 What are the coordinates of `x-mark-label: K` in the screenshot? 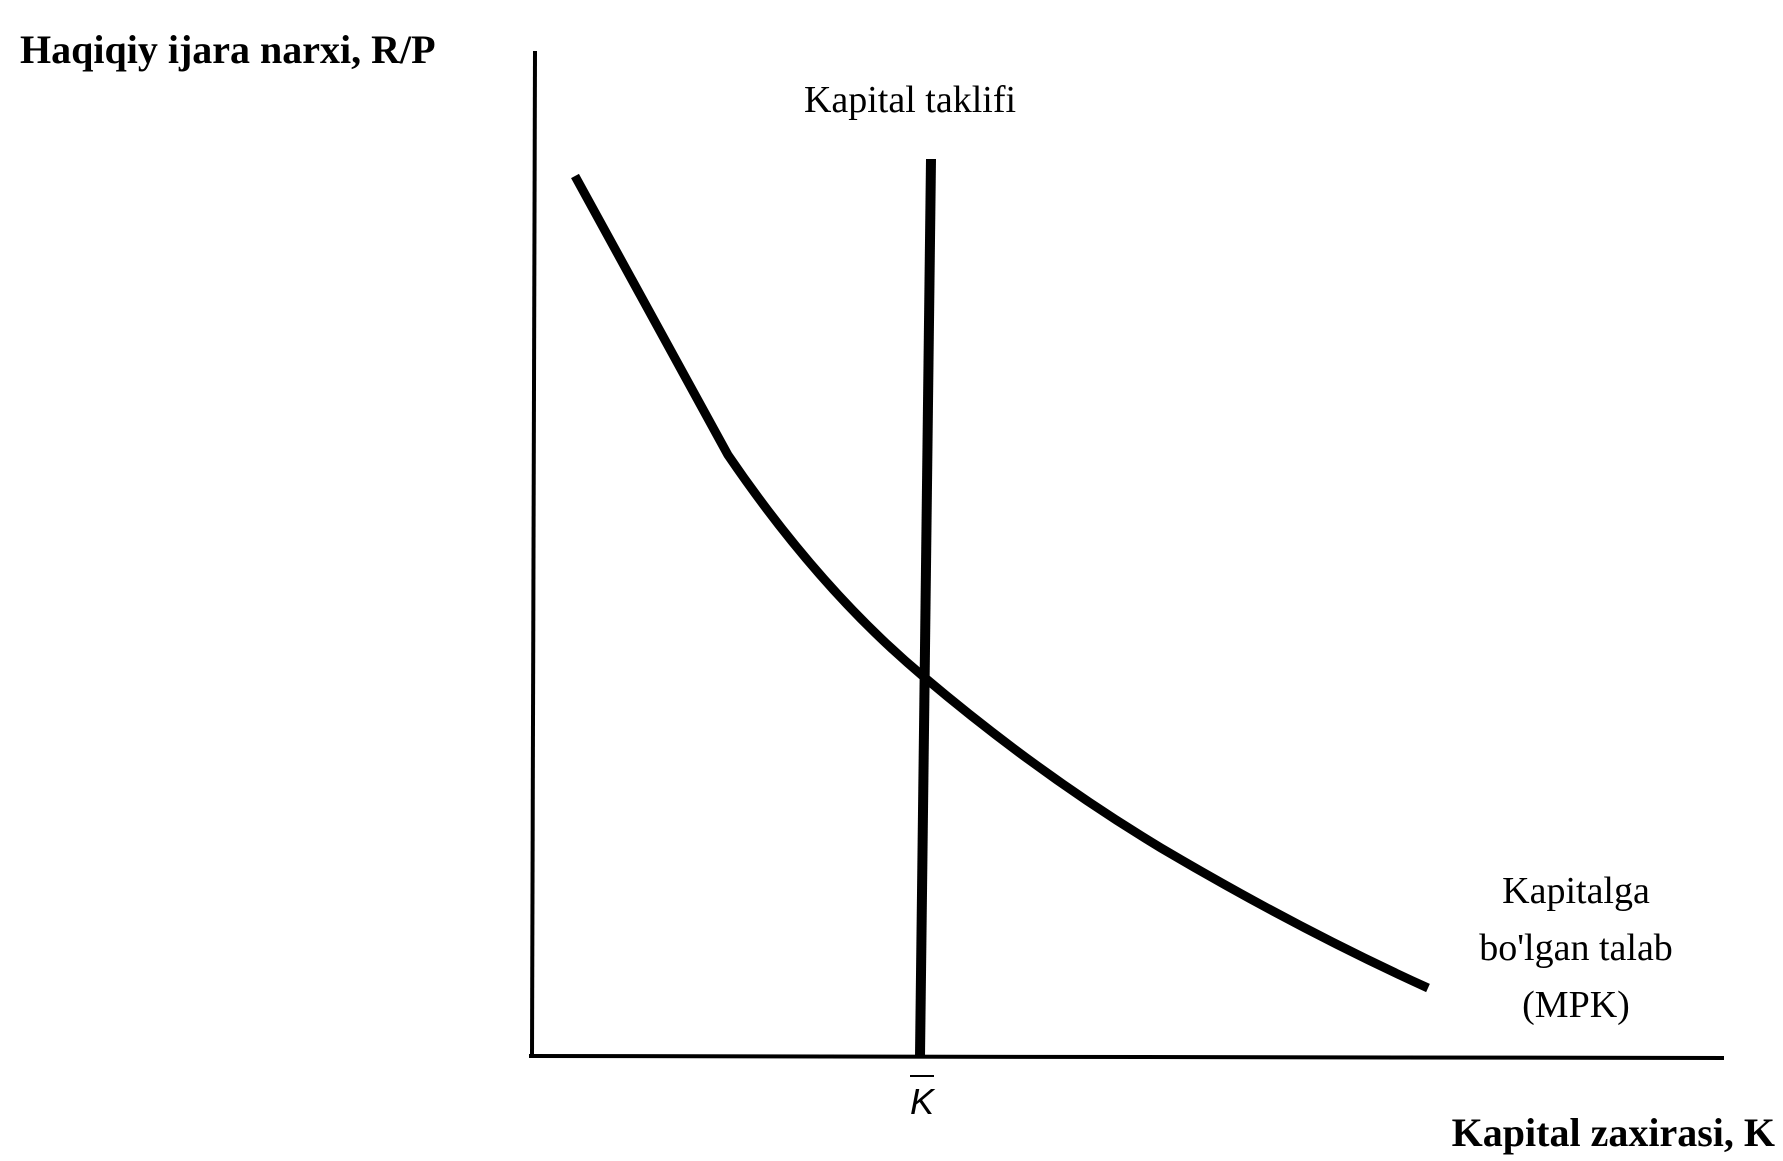 It's located at (923, 1101).